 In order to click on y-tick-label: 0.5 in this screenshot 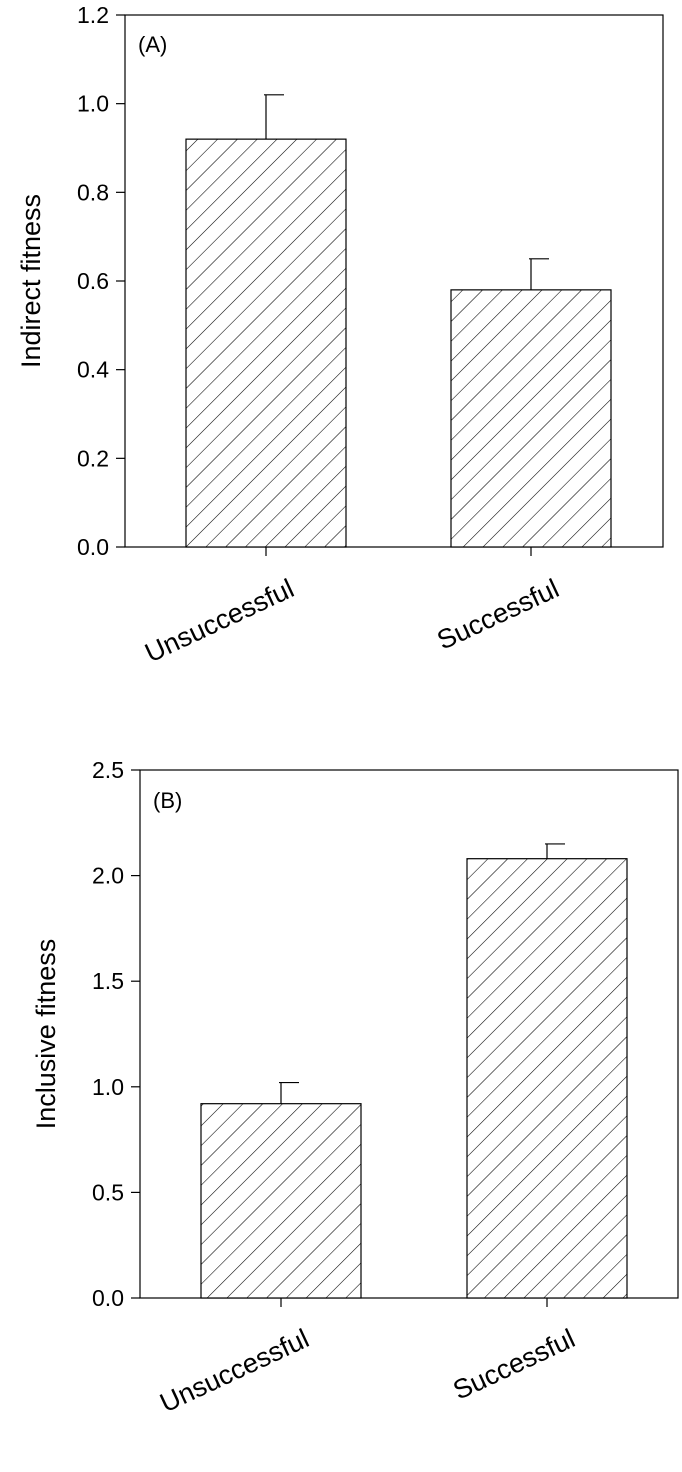, I will do `click(108, 1192)`.